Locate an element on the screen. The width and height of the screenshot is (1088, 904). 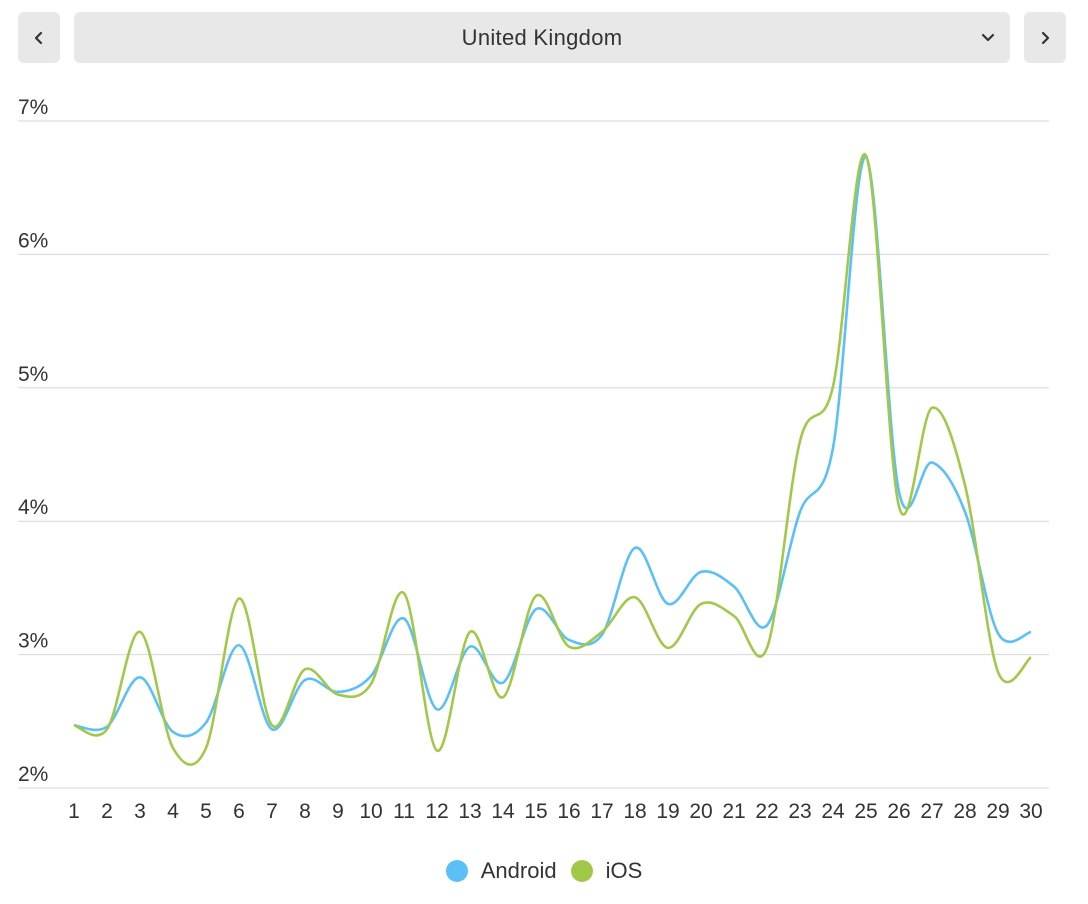
y-tick-label: 6% is located at coordinates (33, 240).